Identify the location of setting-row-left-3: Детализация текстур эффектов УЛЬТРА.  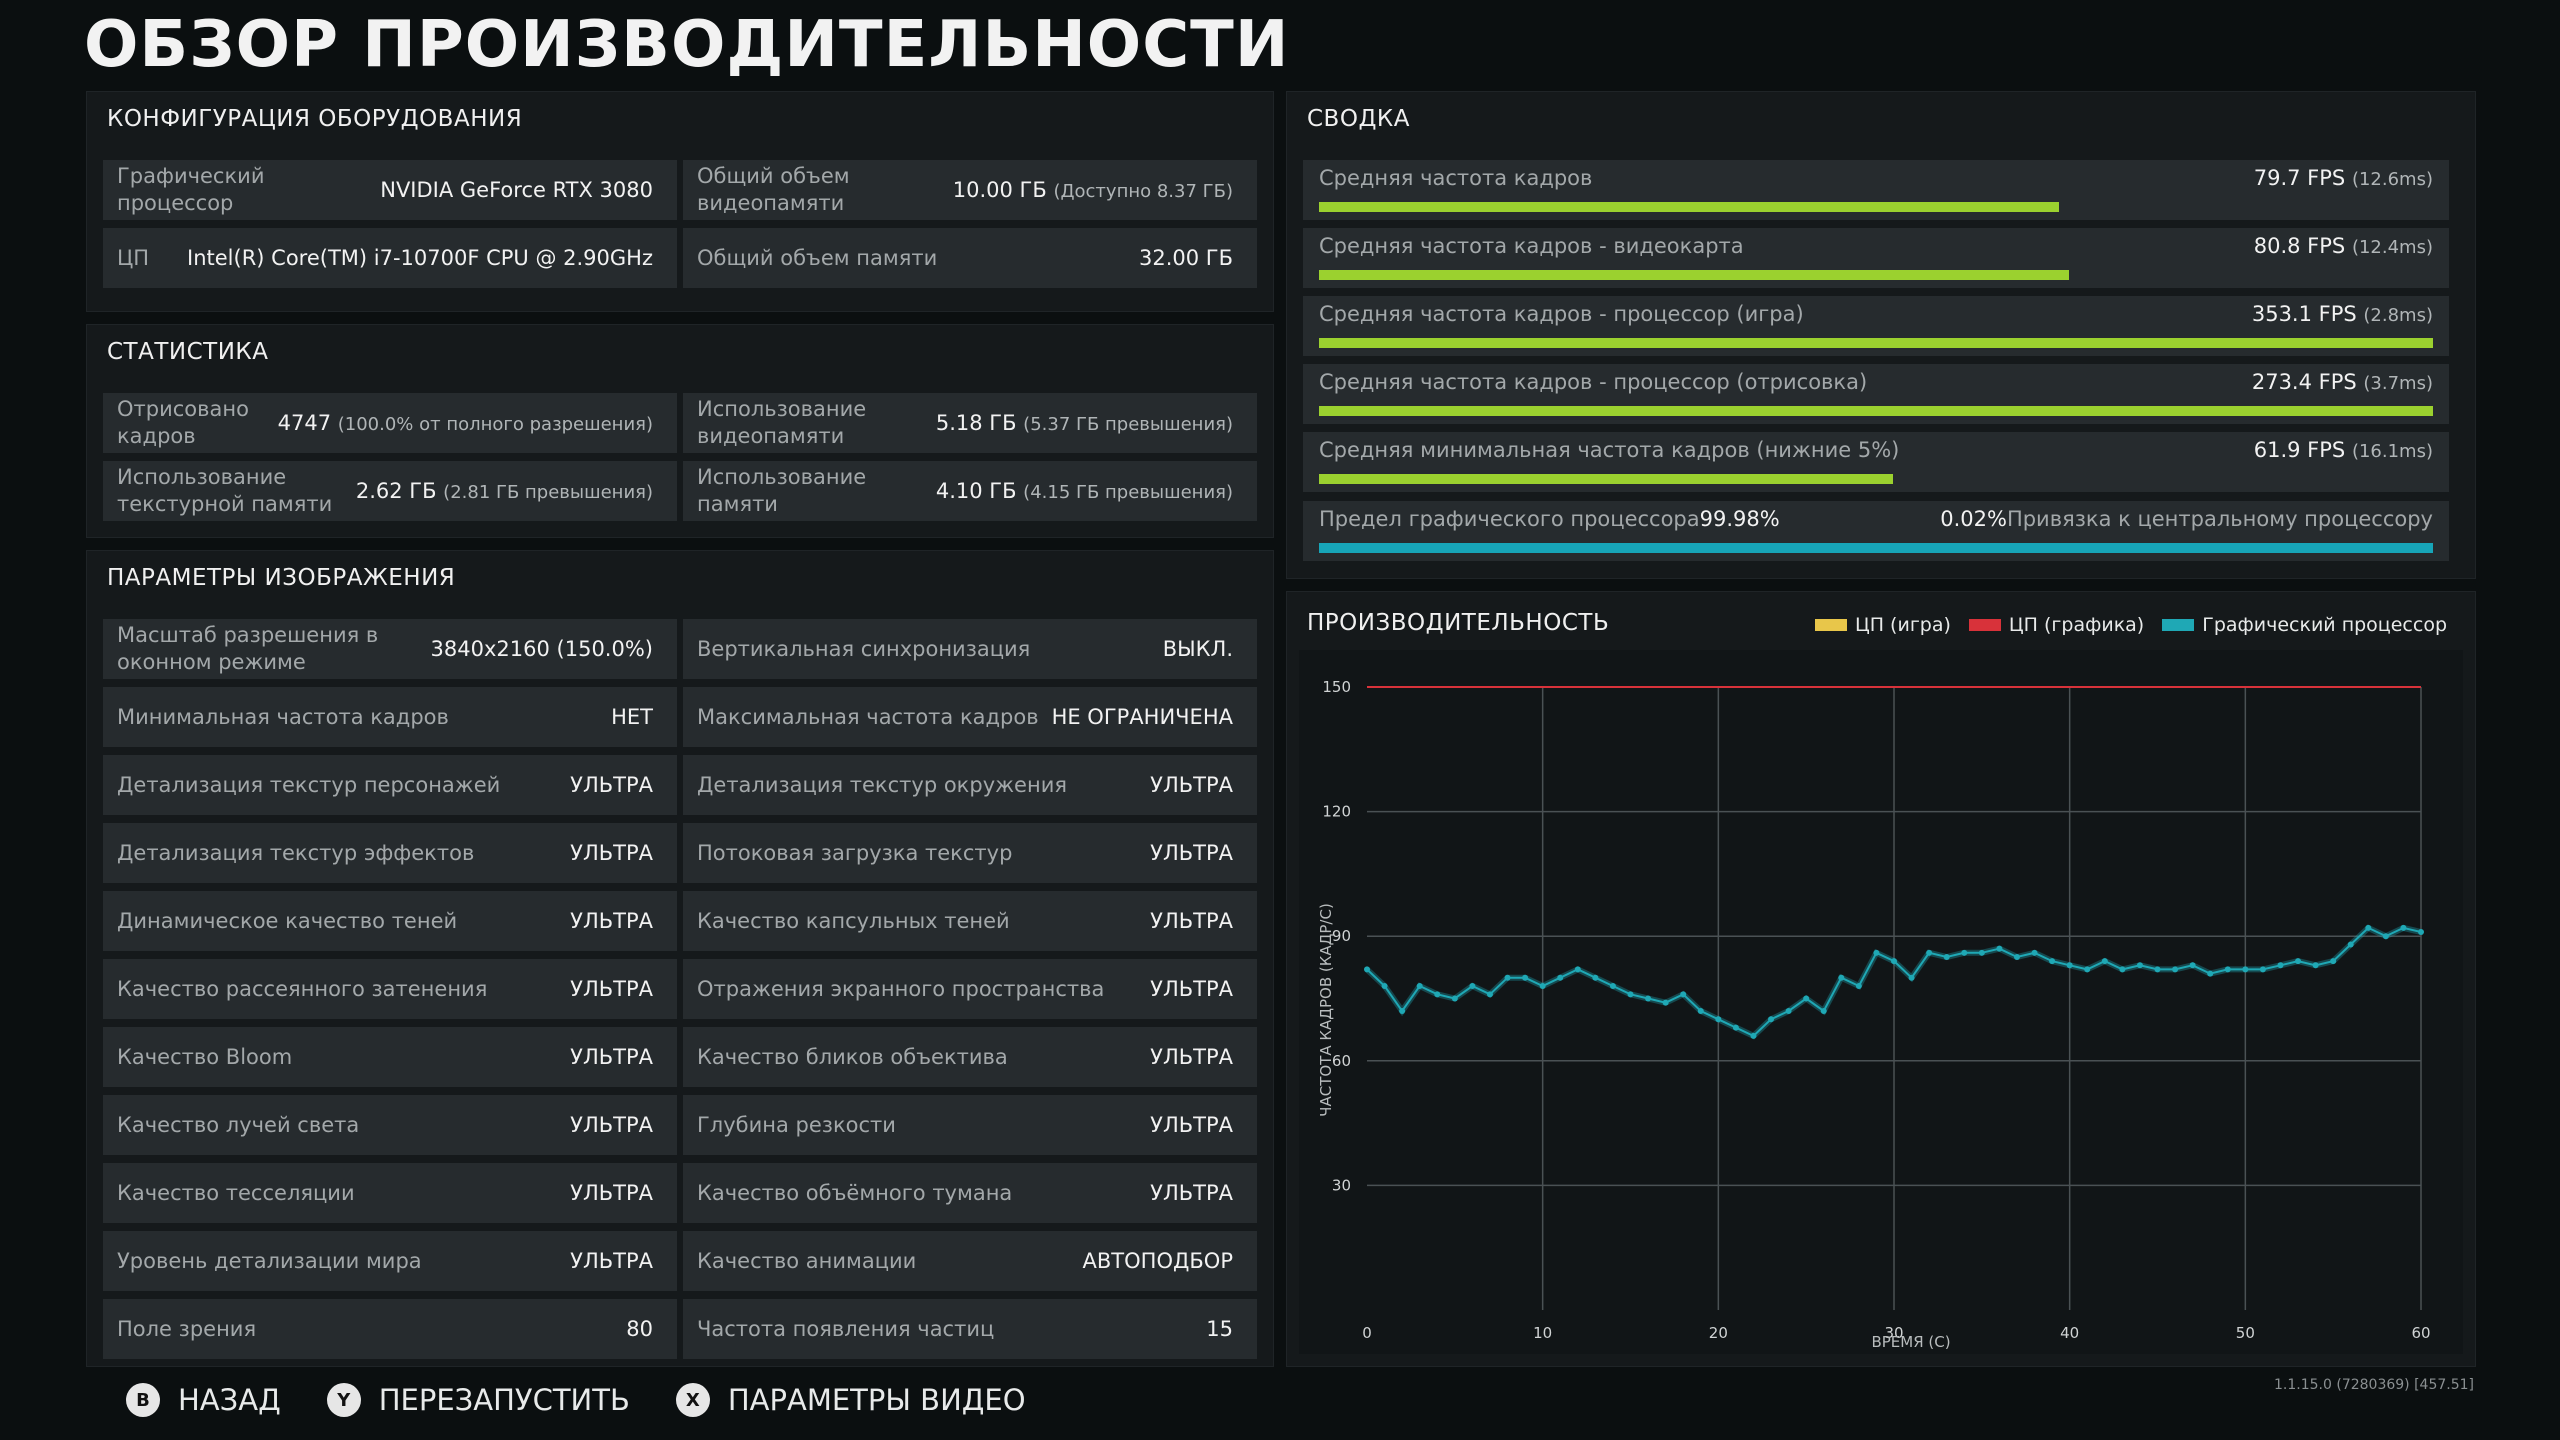
(390, 853).